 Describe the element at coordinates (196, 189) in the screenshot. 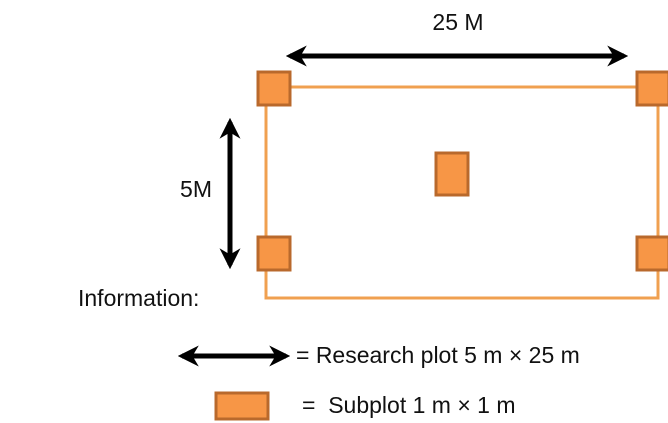

I see `height-label: 5M` at that location.